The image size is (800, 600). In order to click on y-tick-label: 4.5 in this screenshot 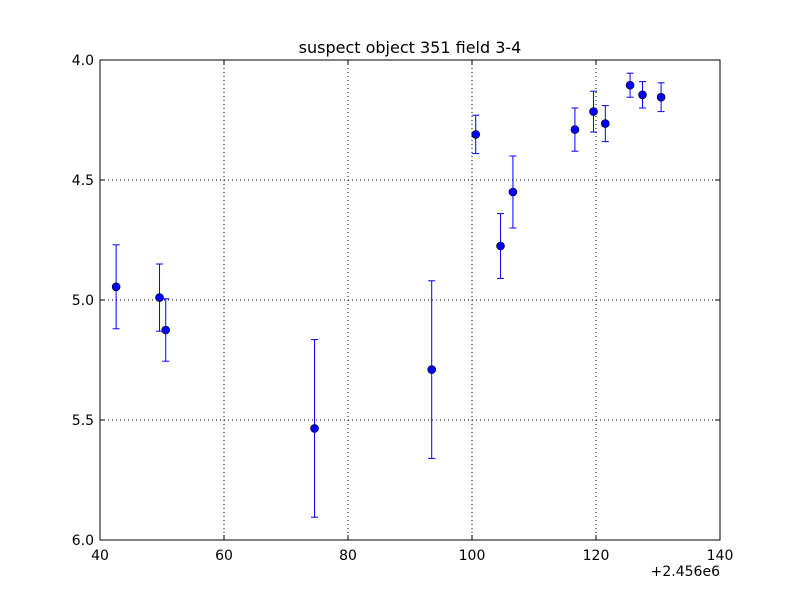, I will do `click(83, 181)`.